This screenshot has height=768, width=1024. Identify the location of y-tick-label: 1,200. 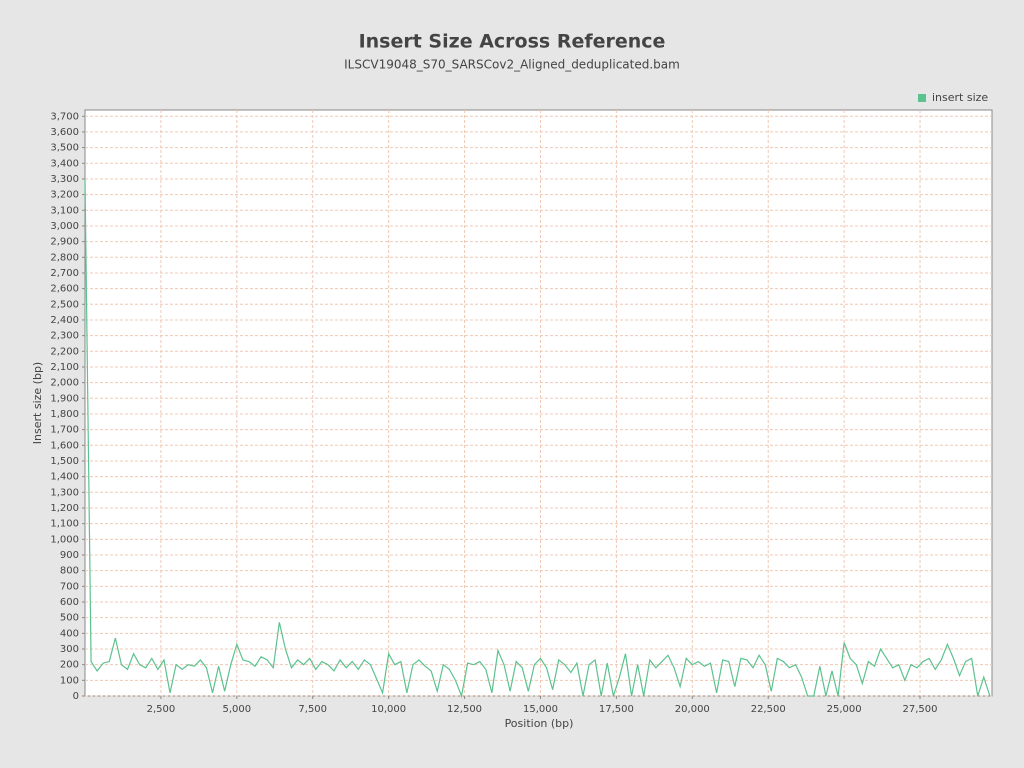
(64, 508).